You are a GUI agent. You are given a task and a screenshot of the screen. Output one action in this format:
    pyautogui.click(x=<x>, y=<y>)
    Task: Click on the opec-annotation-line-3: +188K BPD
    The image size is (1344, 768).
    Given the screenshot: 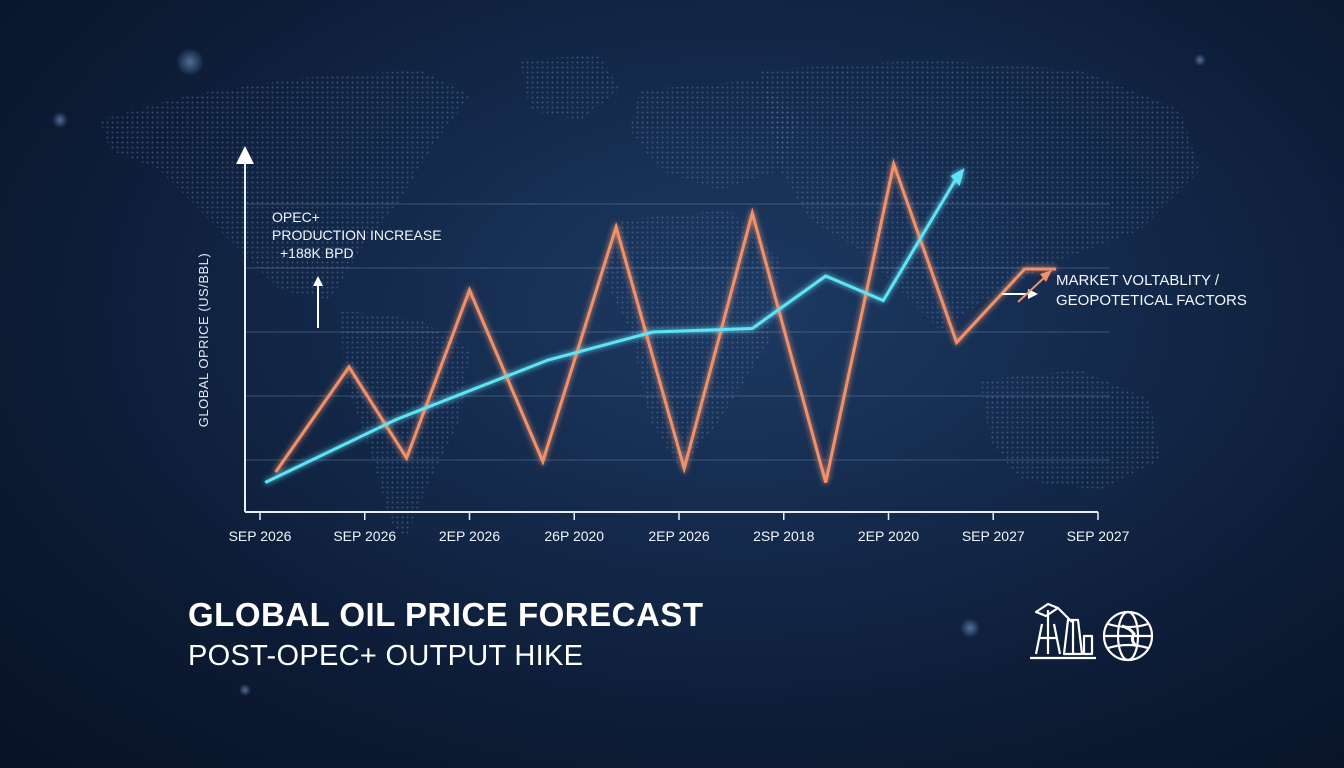 What is the action you would take?
    pyautogui.click(x=317, y=253)
    